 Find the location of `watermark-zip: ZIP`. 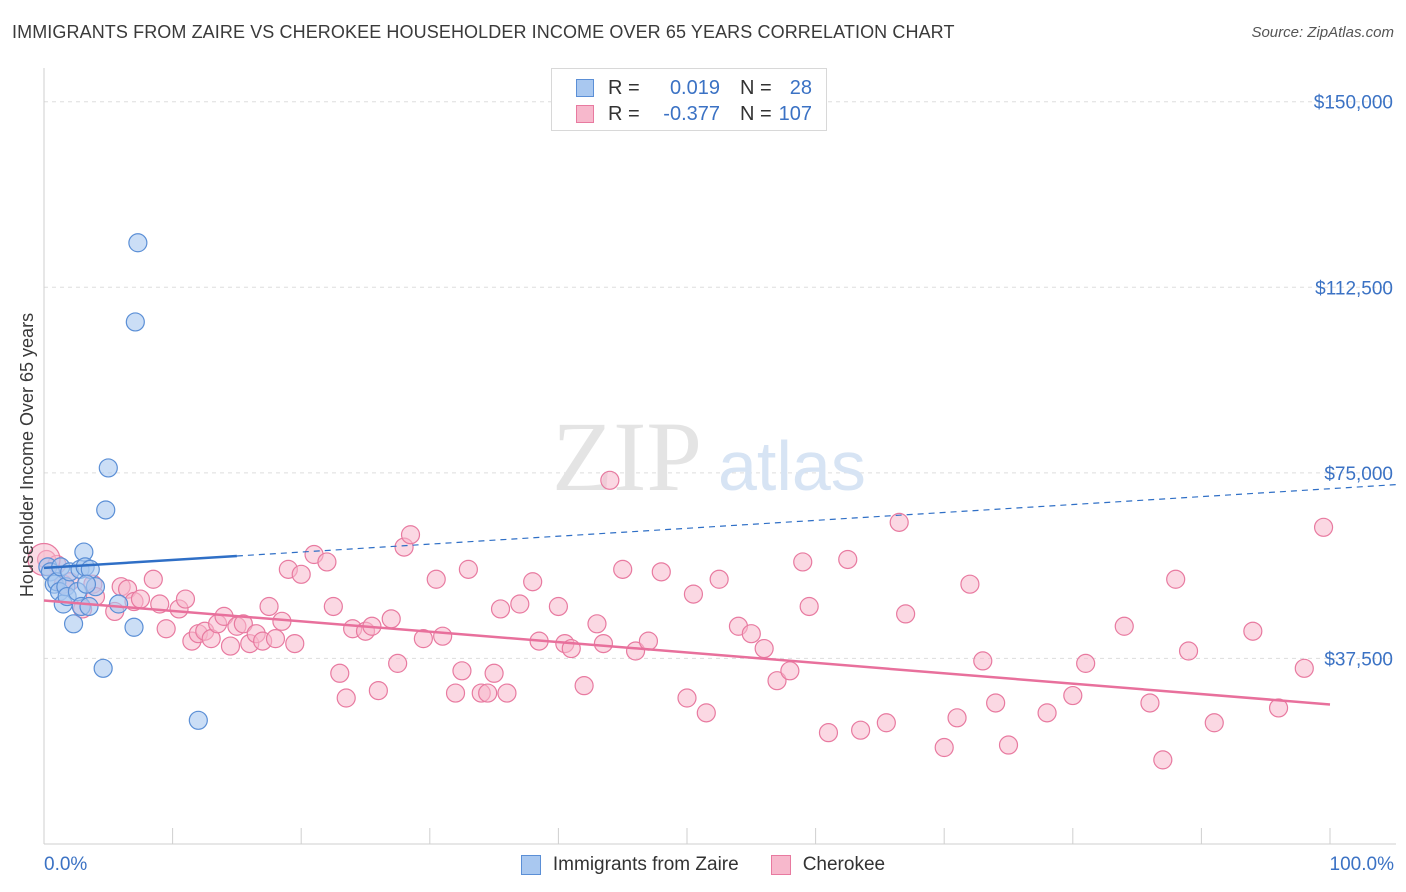

watermark-zip: ZIP is located at coordinates (627, 456).